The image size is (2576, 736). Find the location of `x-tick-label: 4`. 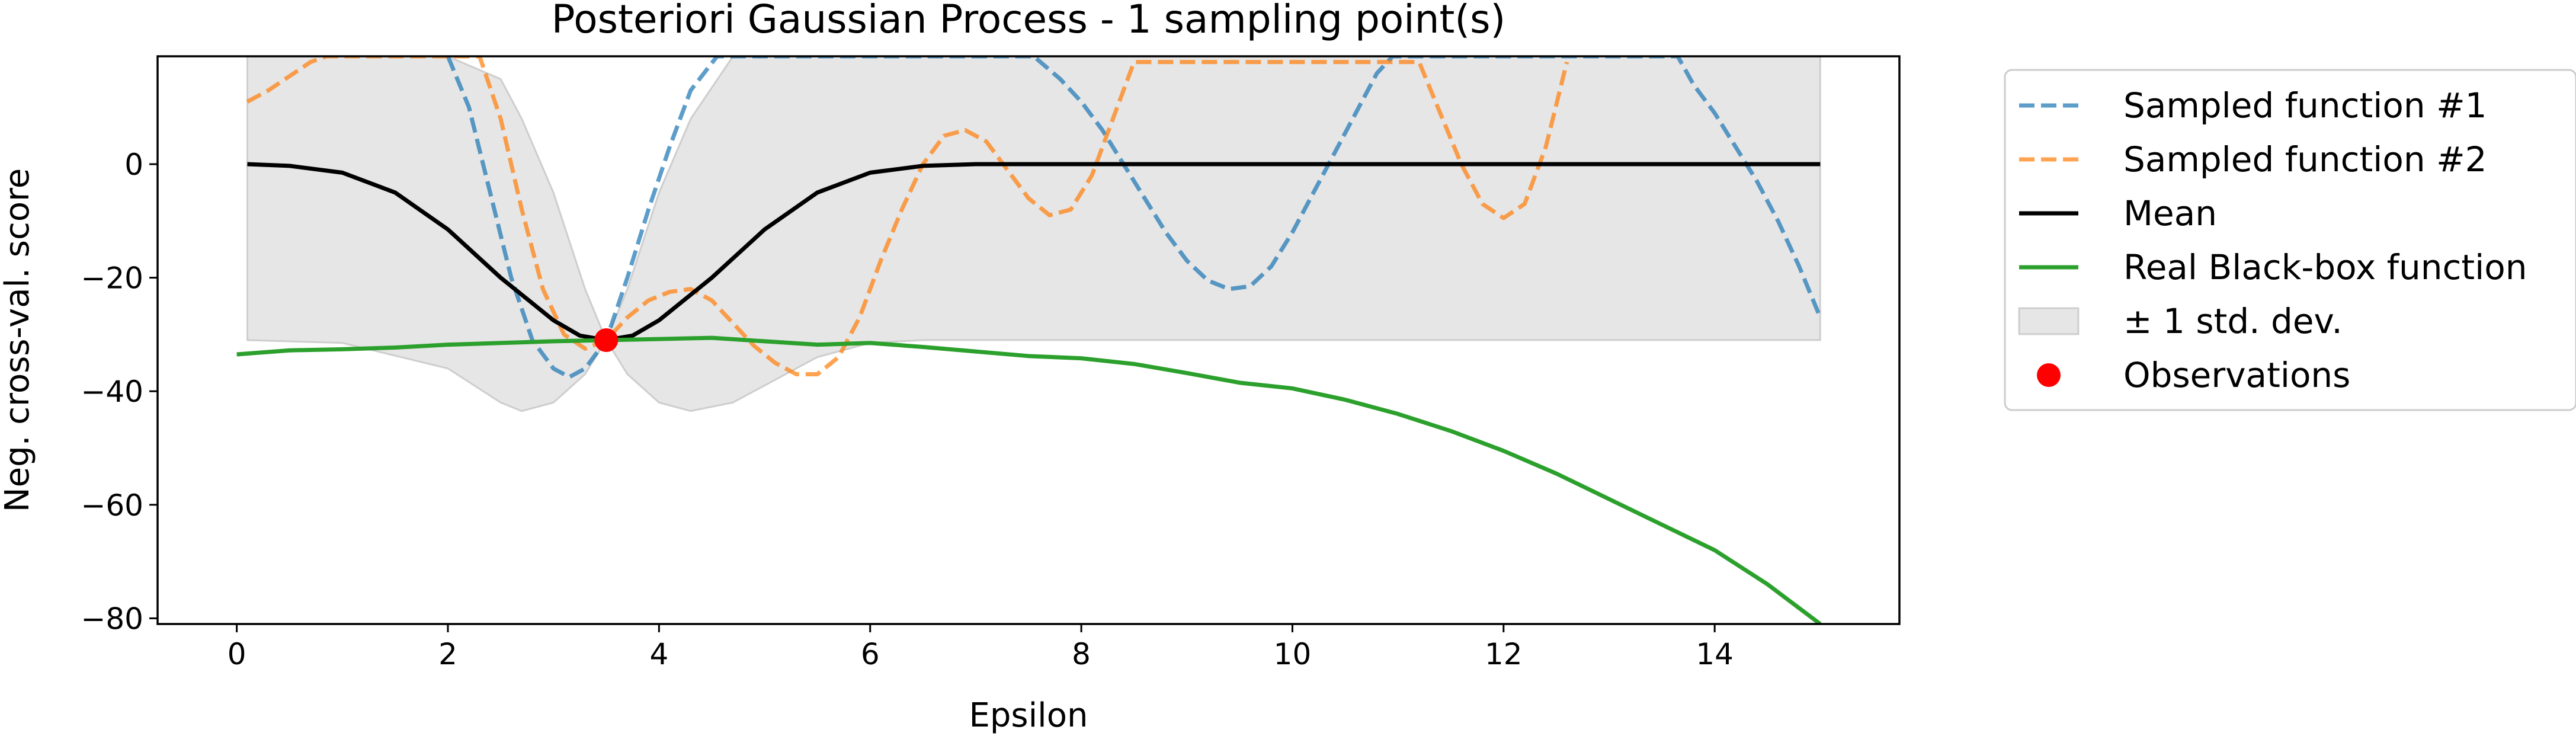

x-tick-label: 4 is located at coordinates (658, 654).